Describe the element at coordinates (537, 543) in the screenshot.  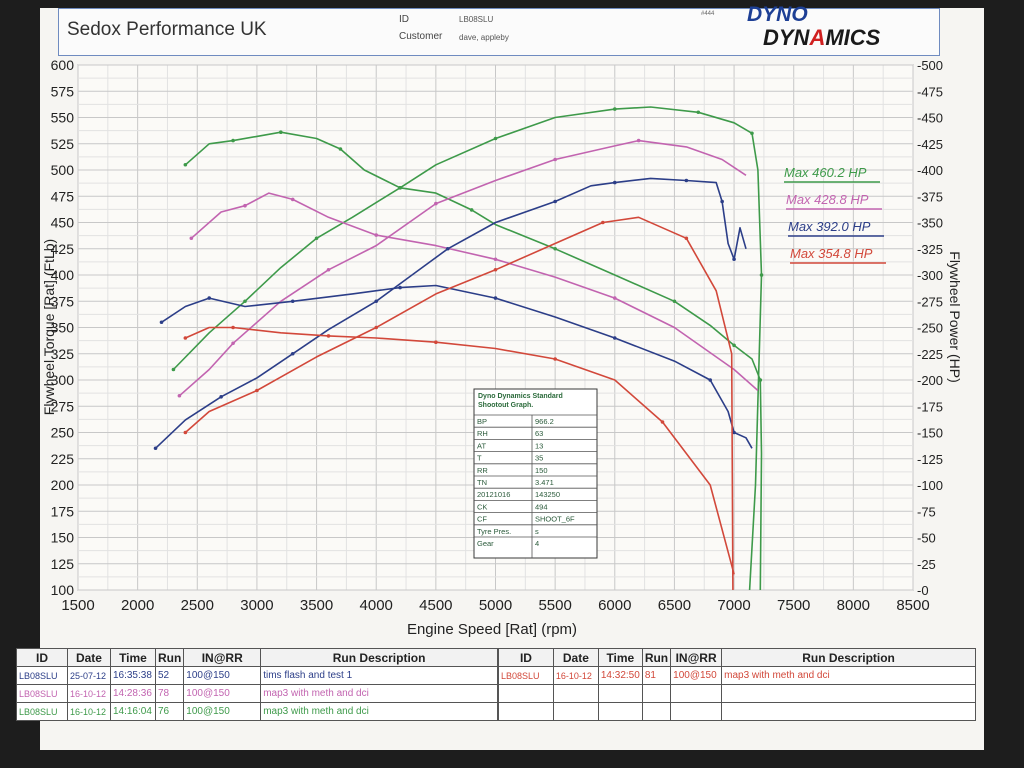
I see `info-box-value: 4` at that location.